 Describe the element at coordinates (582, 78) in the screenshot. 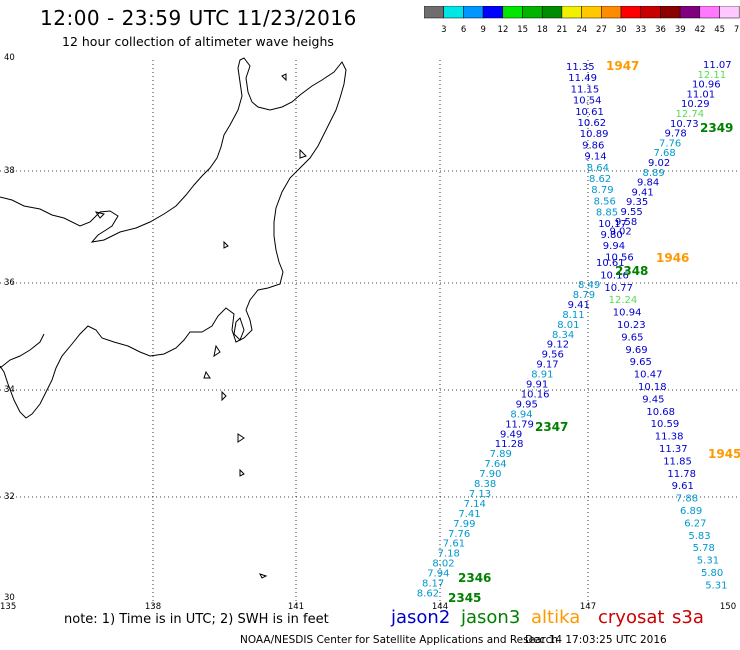

I see `track-value: 11.49` at that location.